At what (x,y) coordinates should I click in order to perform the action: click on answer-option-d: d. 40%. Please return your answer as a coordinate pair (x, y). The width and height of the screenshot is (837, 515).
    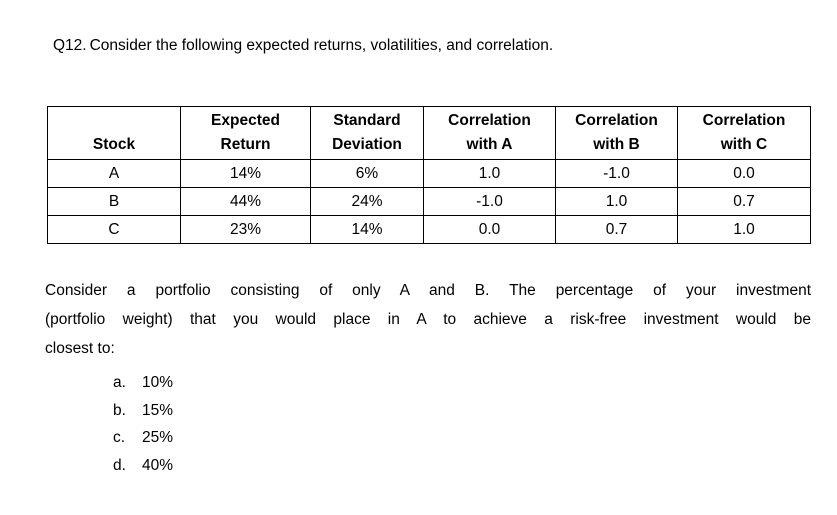
    Looking at the image, I should click on (143, 466).